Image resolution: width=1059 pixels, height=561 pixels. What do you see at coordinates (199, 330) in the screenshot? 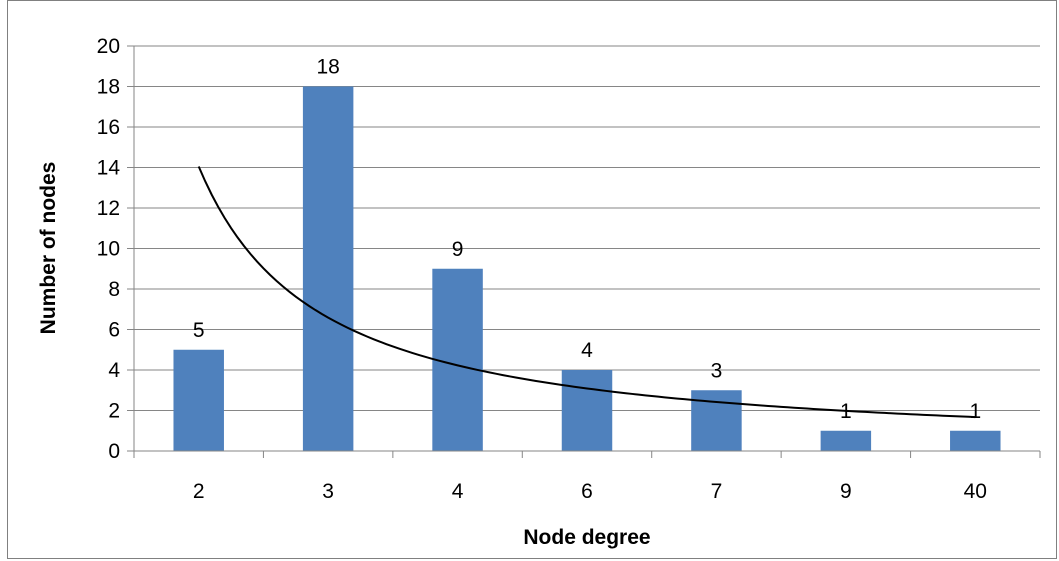
I see `data-label: 5` at bounding box center [199, 330].